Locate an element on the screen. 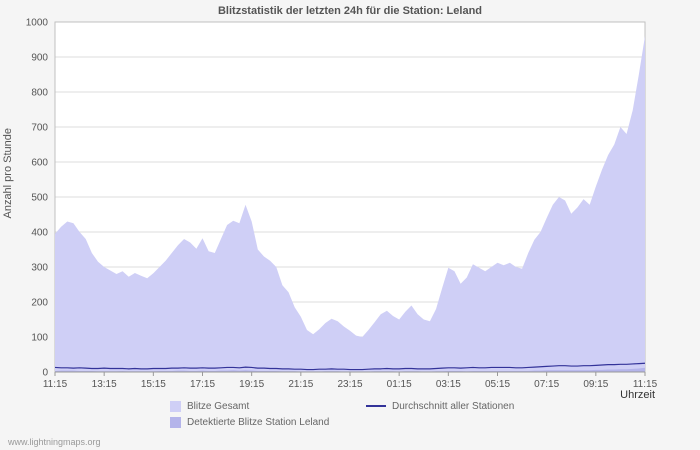 The image size is (700, 450). svg-text: 21:15 is located at coordinates (300, 384).